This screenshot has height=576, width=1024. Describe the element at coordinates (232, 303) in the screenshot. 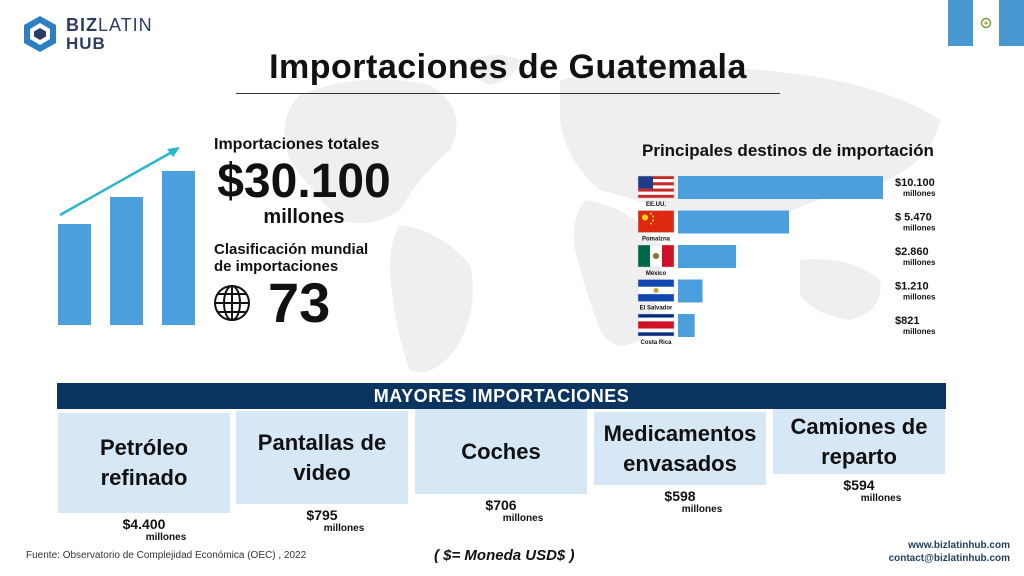

I see `globe-icon` at that location.